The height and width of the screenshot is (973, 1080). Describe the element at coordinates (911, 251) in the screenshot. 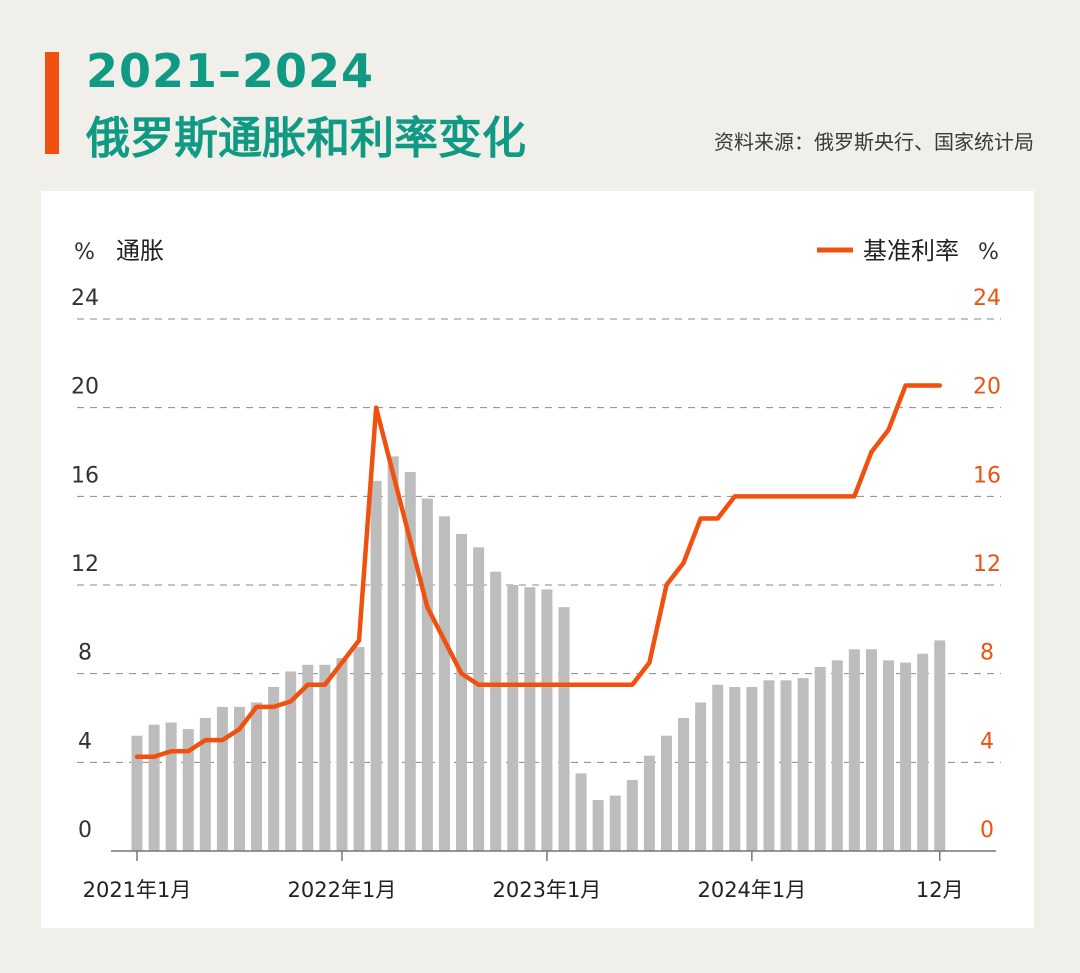

I see `legend-label: 基准利率` at that location.